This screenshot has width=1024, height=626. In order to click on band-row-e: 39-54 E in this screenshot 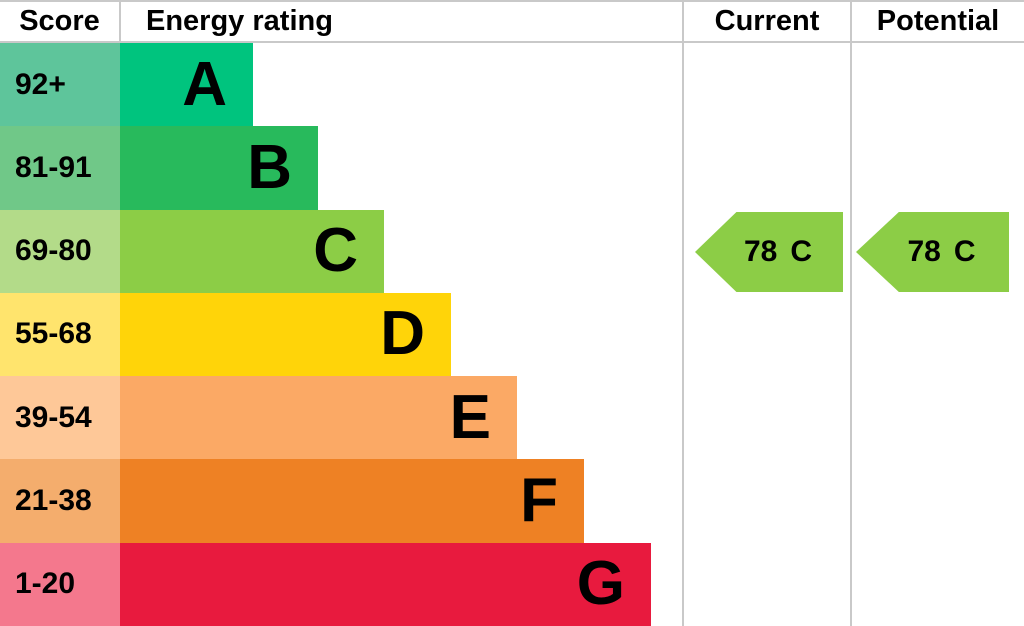, I will do `click(341, 418)`.